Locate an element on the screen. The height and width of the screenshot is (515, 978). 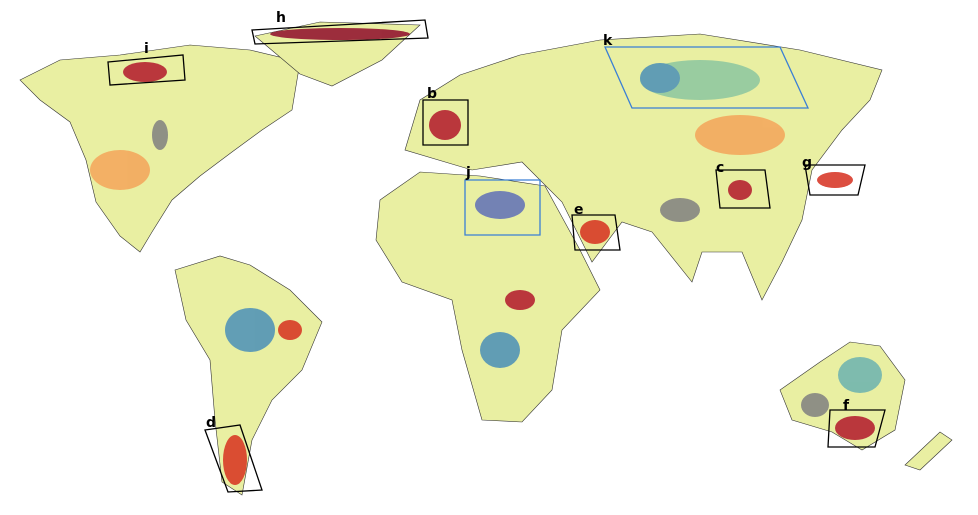
box-e is located at coordinates (596, 232).